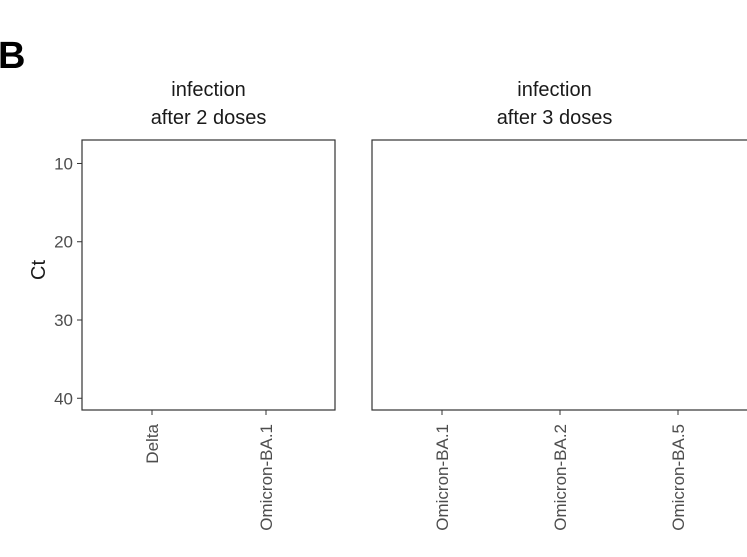 The image size is (747, 557). Describe the element at coordinates (12, 56) in the screenshot. I see `panel-tag: B` at that location.